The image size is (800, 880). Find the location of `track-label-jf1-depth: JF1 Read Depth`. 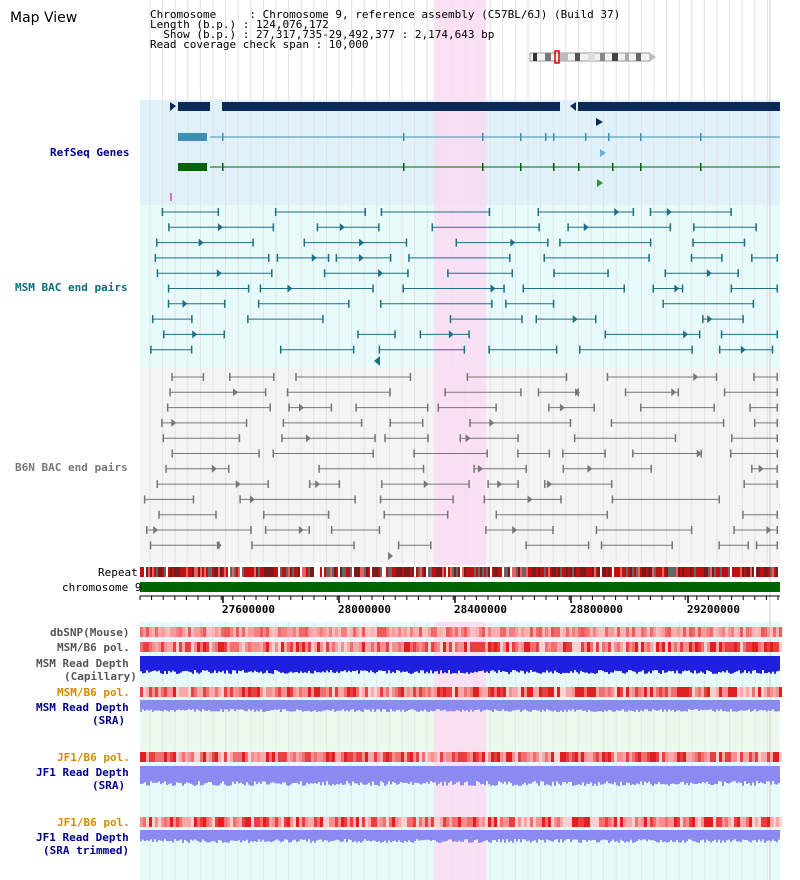

track-label-jf1-depth: JF1 Read Depth is located at coordinates (82, 772).